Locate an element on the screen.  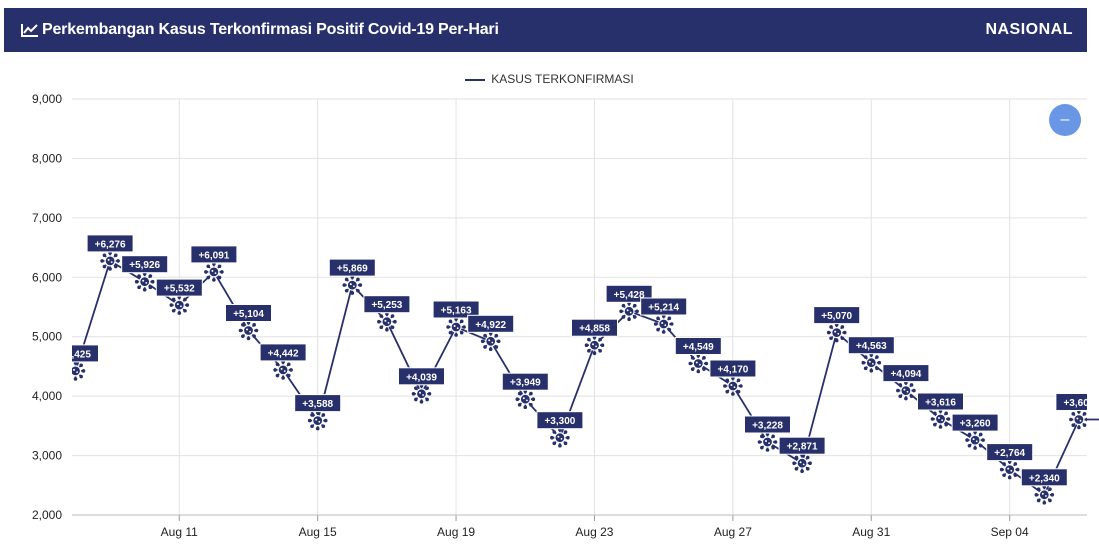
data-label: +5,104 is located at coordinates (248, 313).